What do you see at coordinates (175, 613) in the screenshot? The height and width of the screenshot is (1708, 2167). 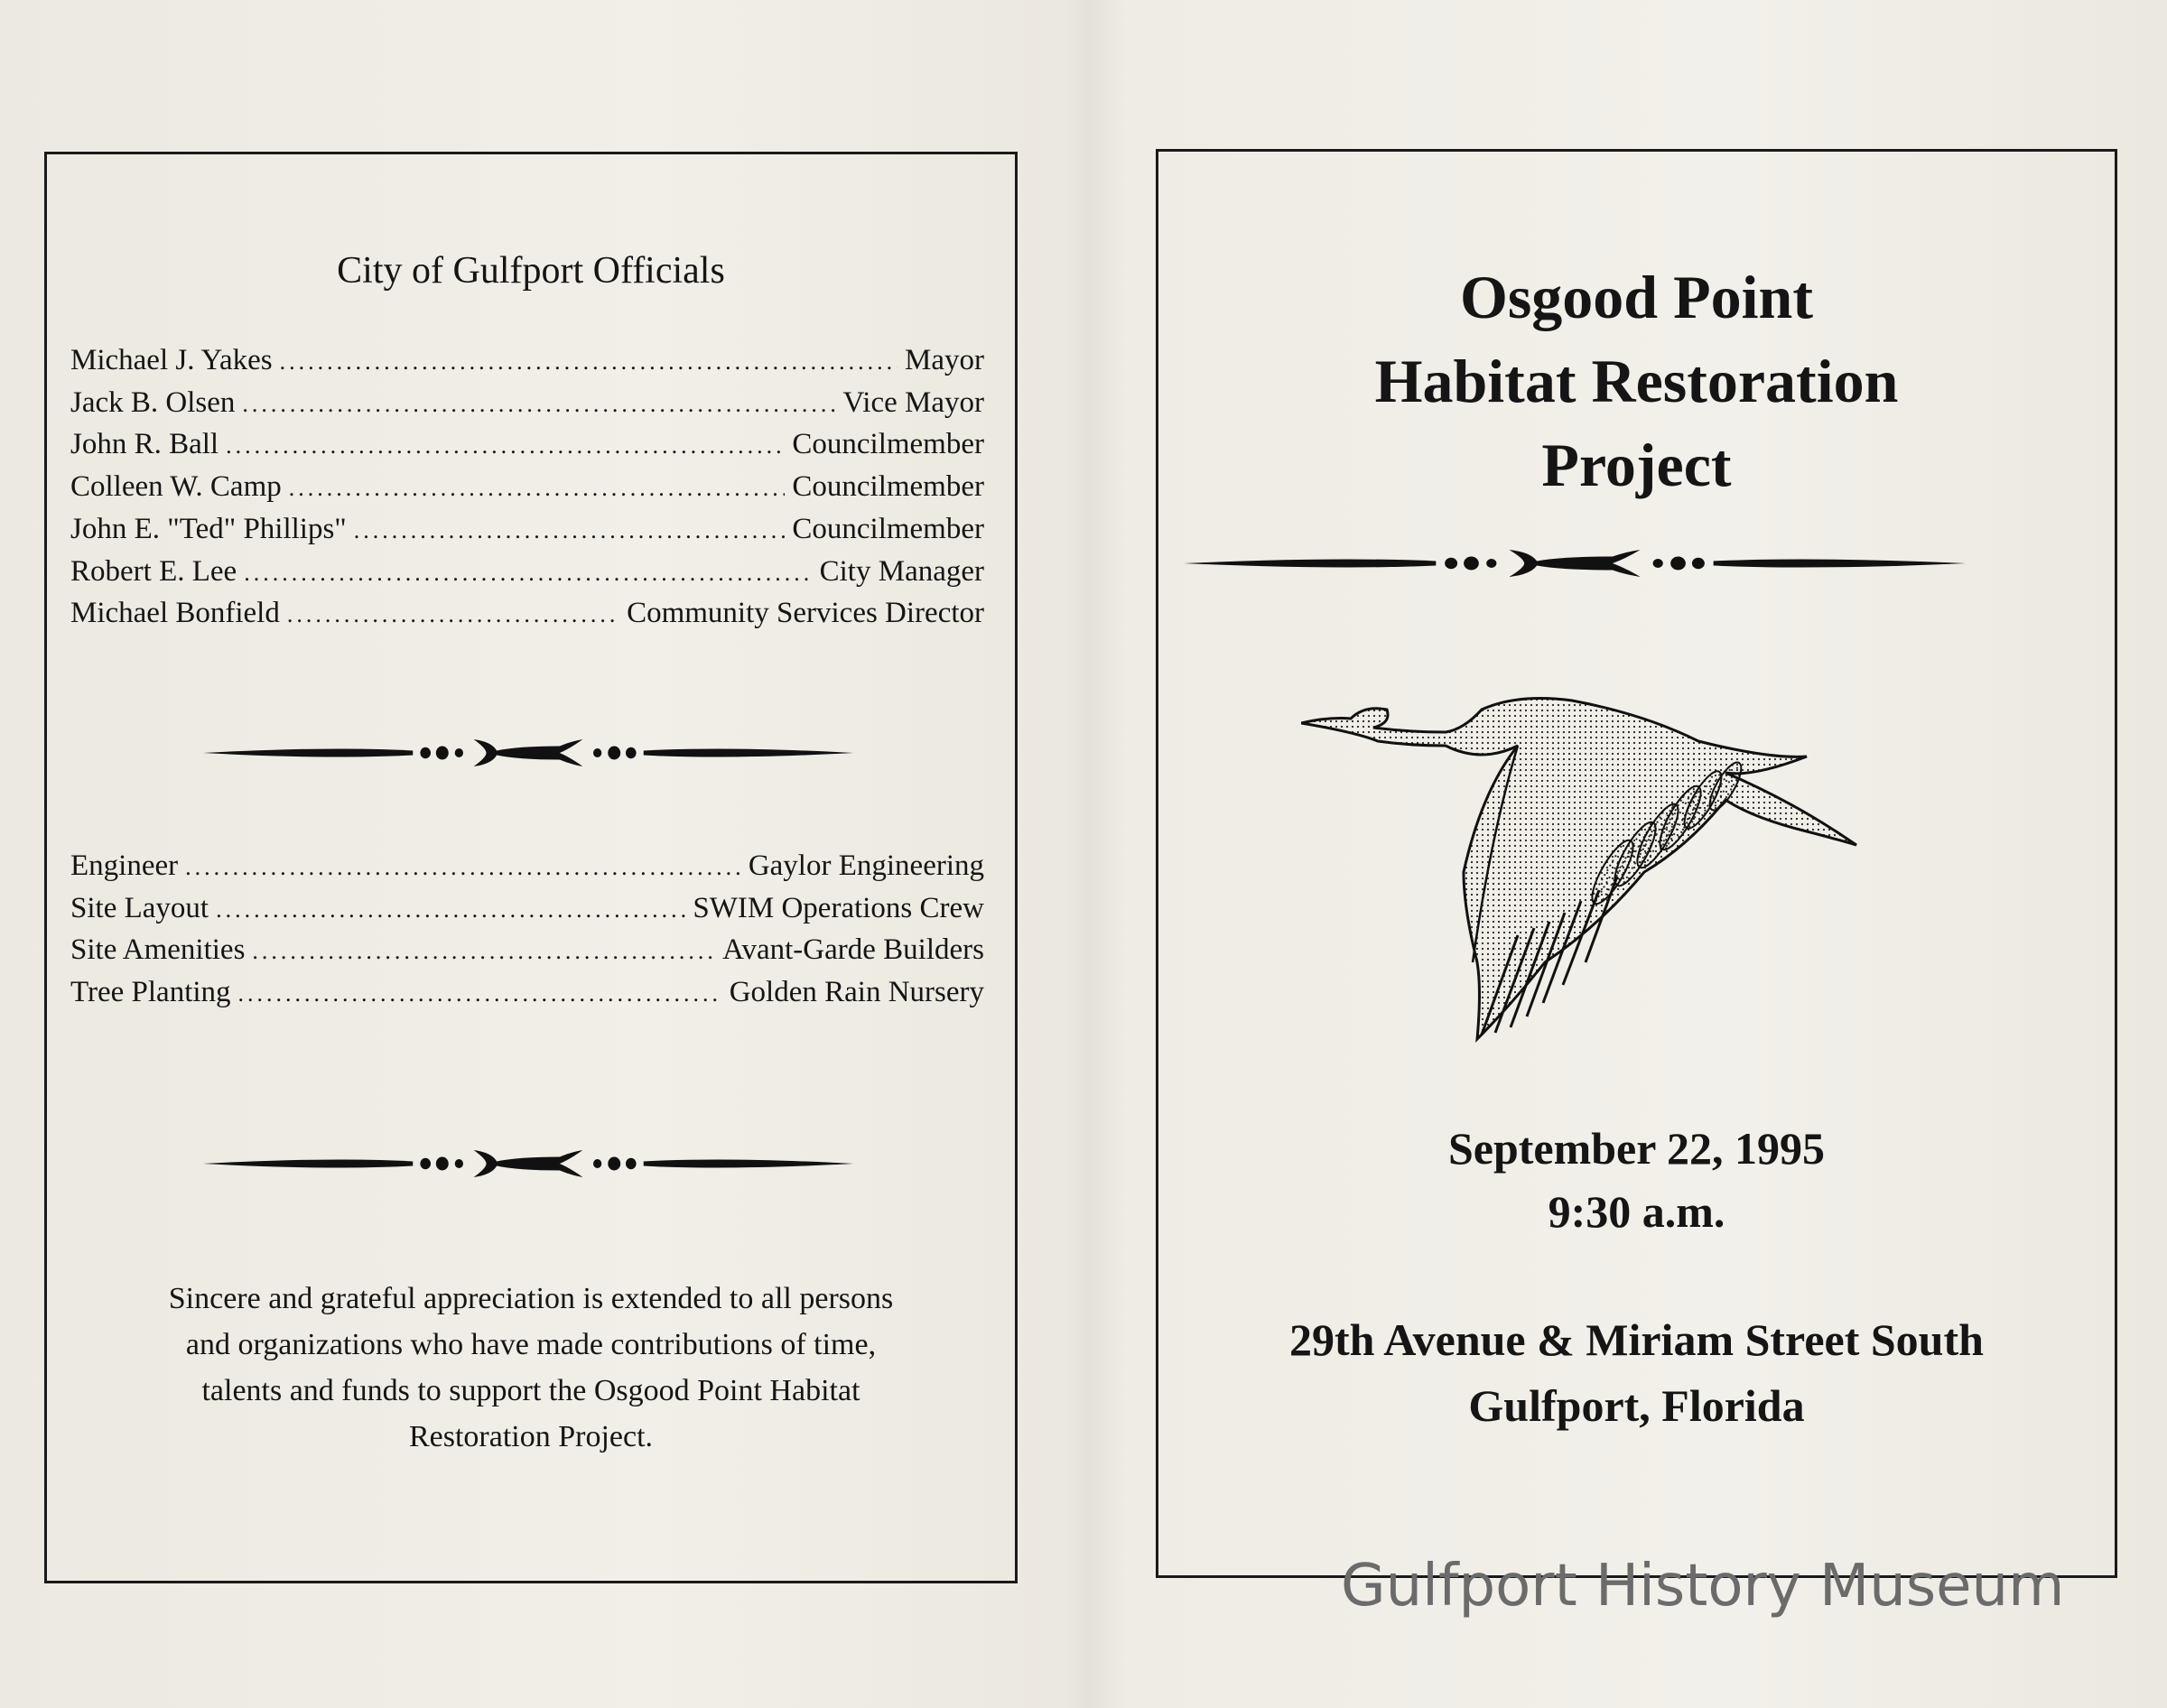 I see `listing-name: Michael Bonfield` at bounding box center [175, 613].